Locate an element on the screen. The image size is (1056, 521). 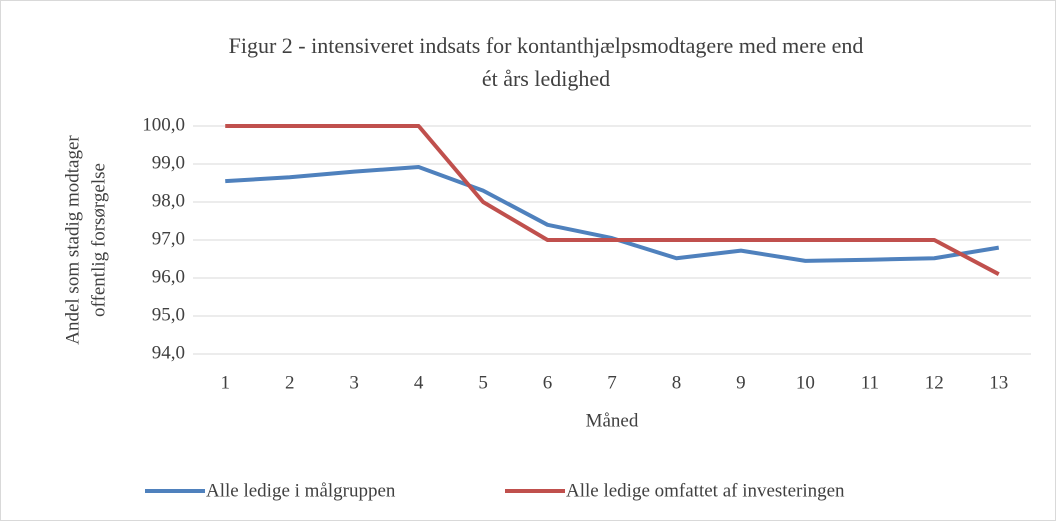
x-axis-label: Måned is located at coordinates (612, 420).